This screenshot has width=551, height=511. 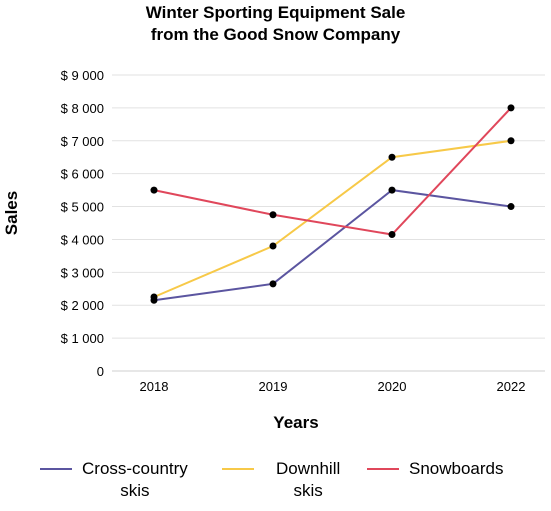 What do you see at coordinates (100, 371) in the screenshot?
I see `y-tick-label: 0` at bounding box center [100, 371].